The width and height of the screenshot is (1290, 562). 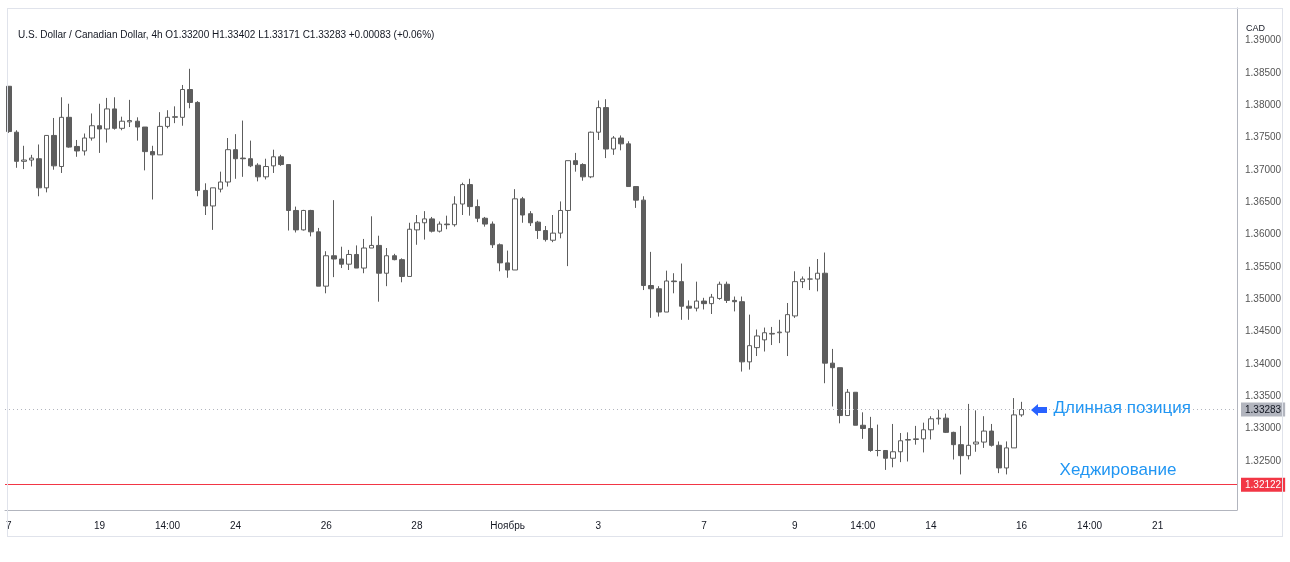 I want to click on x-tick-label: 28, so click(x=417, y=525).